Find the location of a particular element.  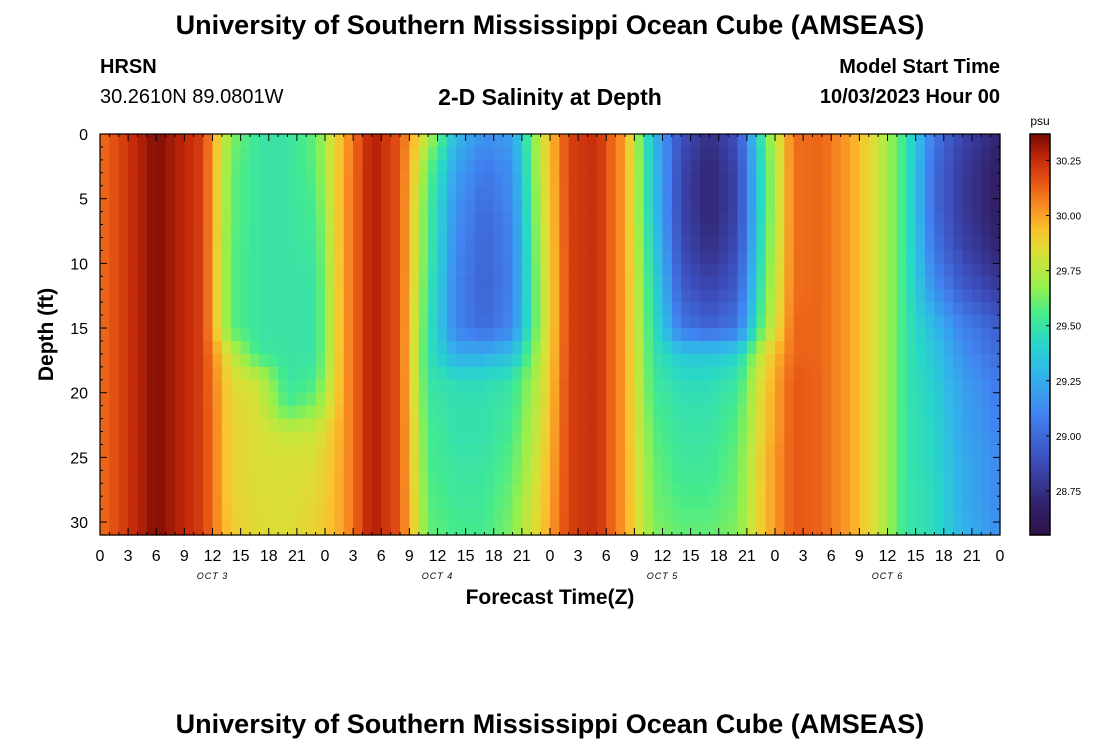

x-tick-label: 12 is located at coordinates (213, 556).